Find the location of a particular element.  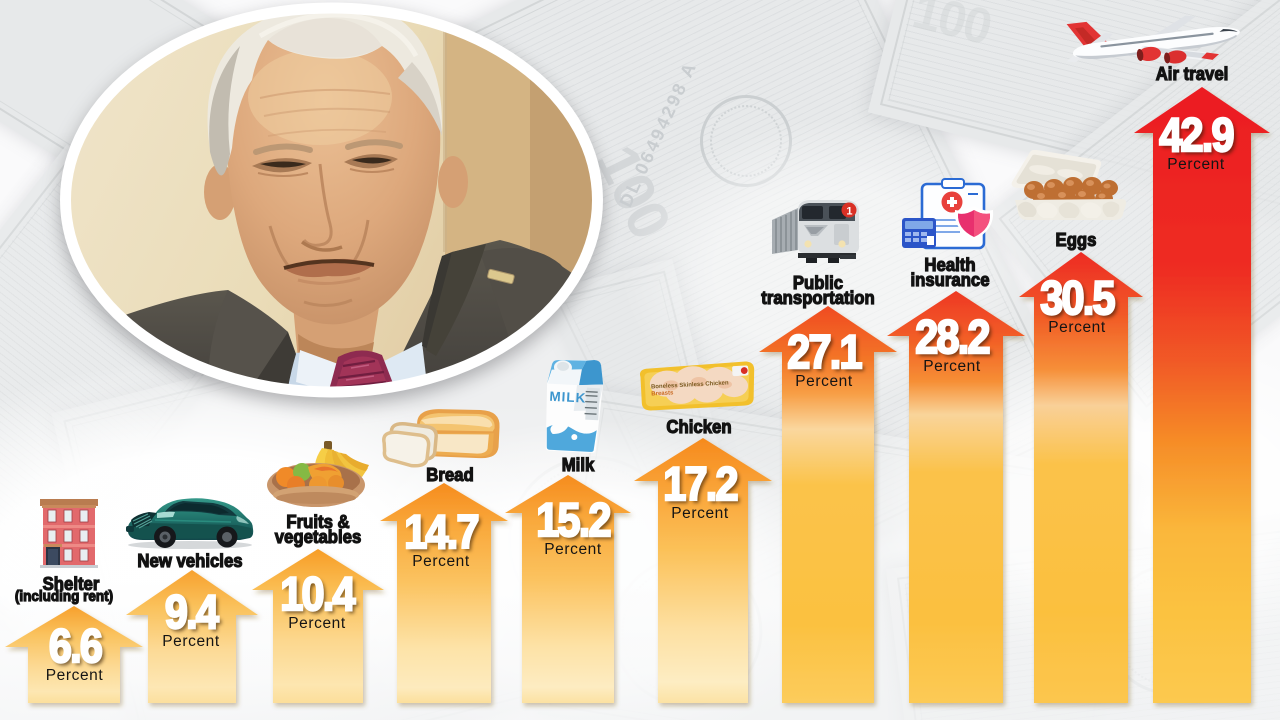

svg-text: 1 is located at coordinates (849, 212).